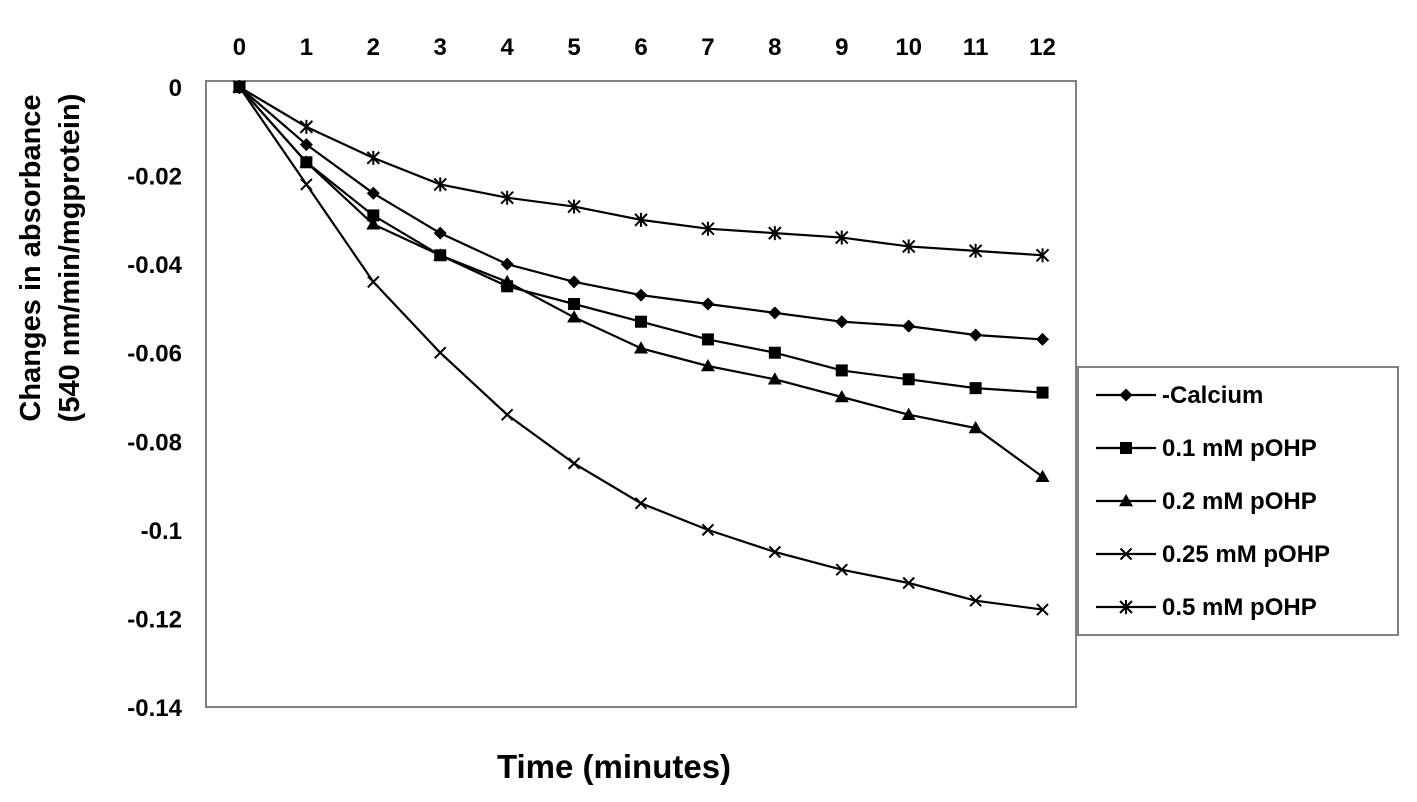  I want to click on legend-label: 0.1 mM pOHP, so click(1239, 448).